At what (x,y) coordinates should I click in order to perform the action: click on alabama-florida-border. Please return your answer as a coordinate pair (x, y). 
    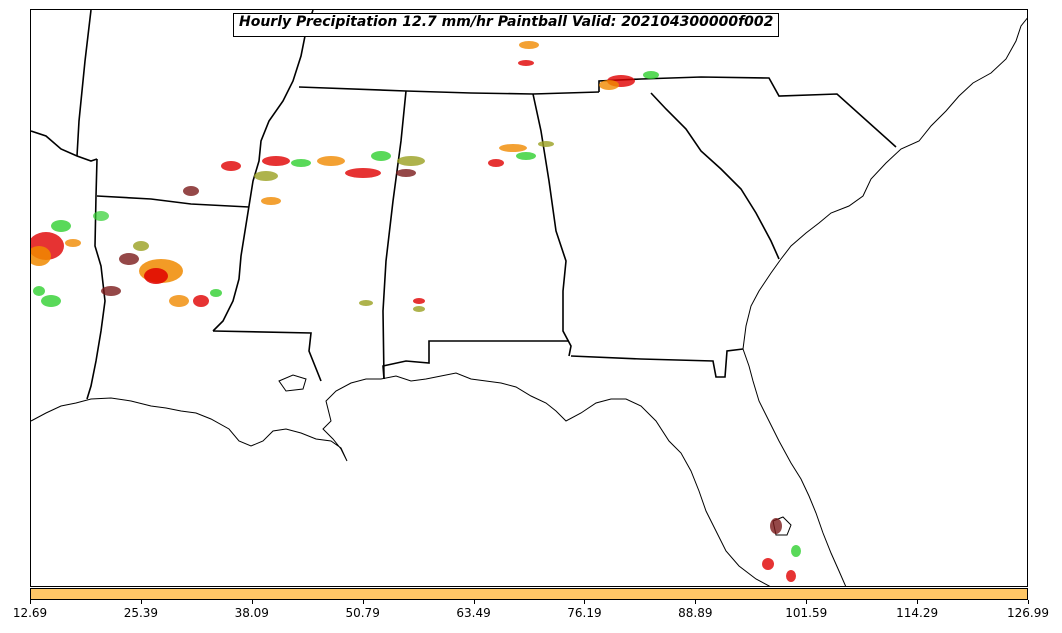
    Looking at the image, I should click on (475, 360).